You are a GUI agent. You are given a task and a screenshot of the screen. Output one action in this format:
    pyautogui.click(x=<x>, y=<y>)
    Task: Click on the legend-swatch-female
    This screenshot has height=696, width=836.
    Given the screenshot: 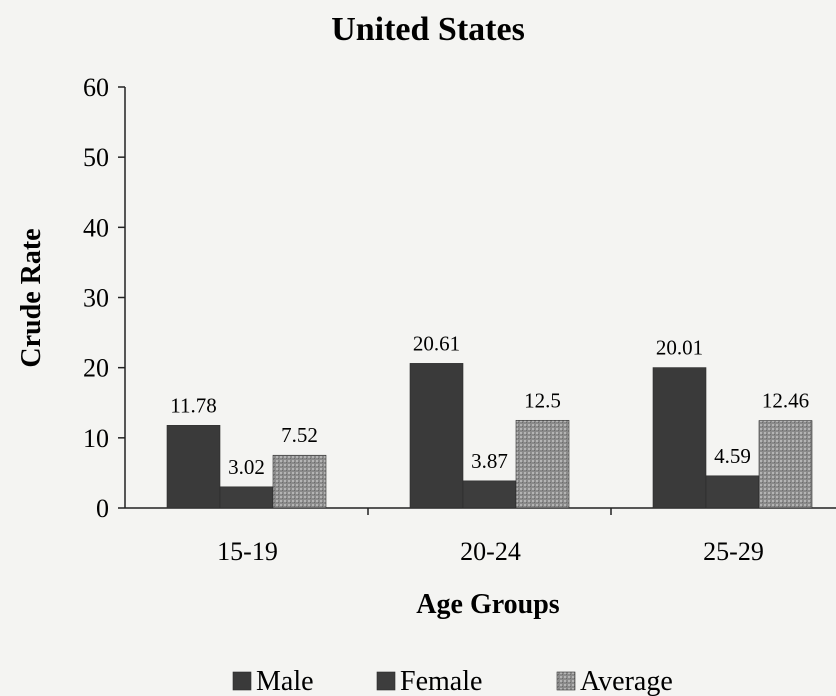 What is the action you would take?
    pyautogui.click(x=386, y=681)
    